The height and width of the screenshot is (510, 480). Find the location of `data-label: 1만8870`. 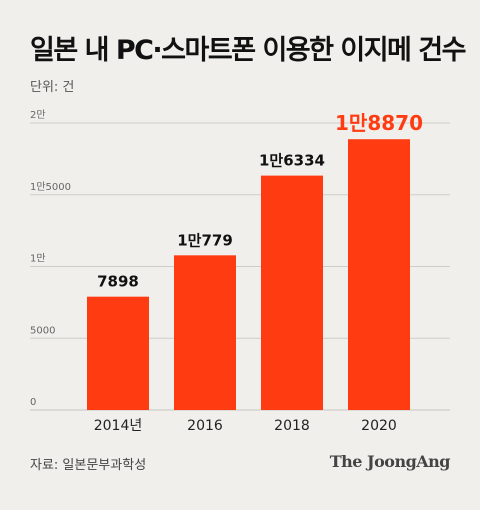

data-label: 1만8870 is located at coordinates (379, 123).